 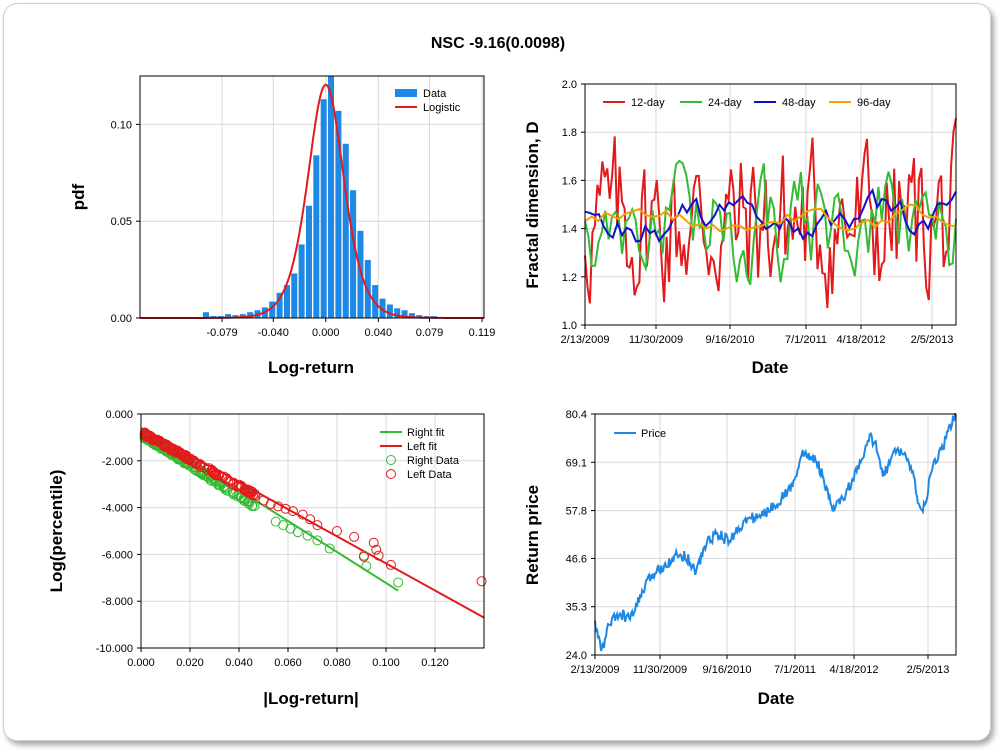 What do you see at coordinates (775, 532) in the screenshot?
I see `price-series-line` at bounding box center [775, 532].